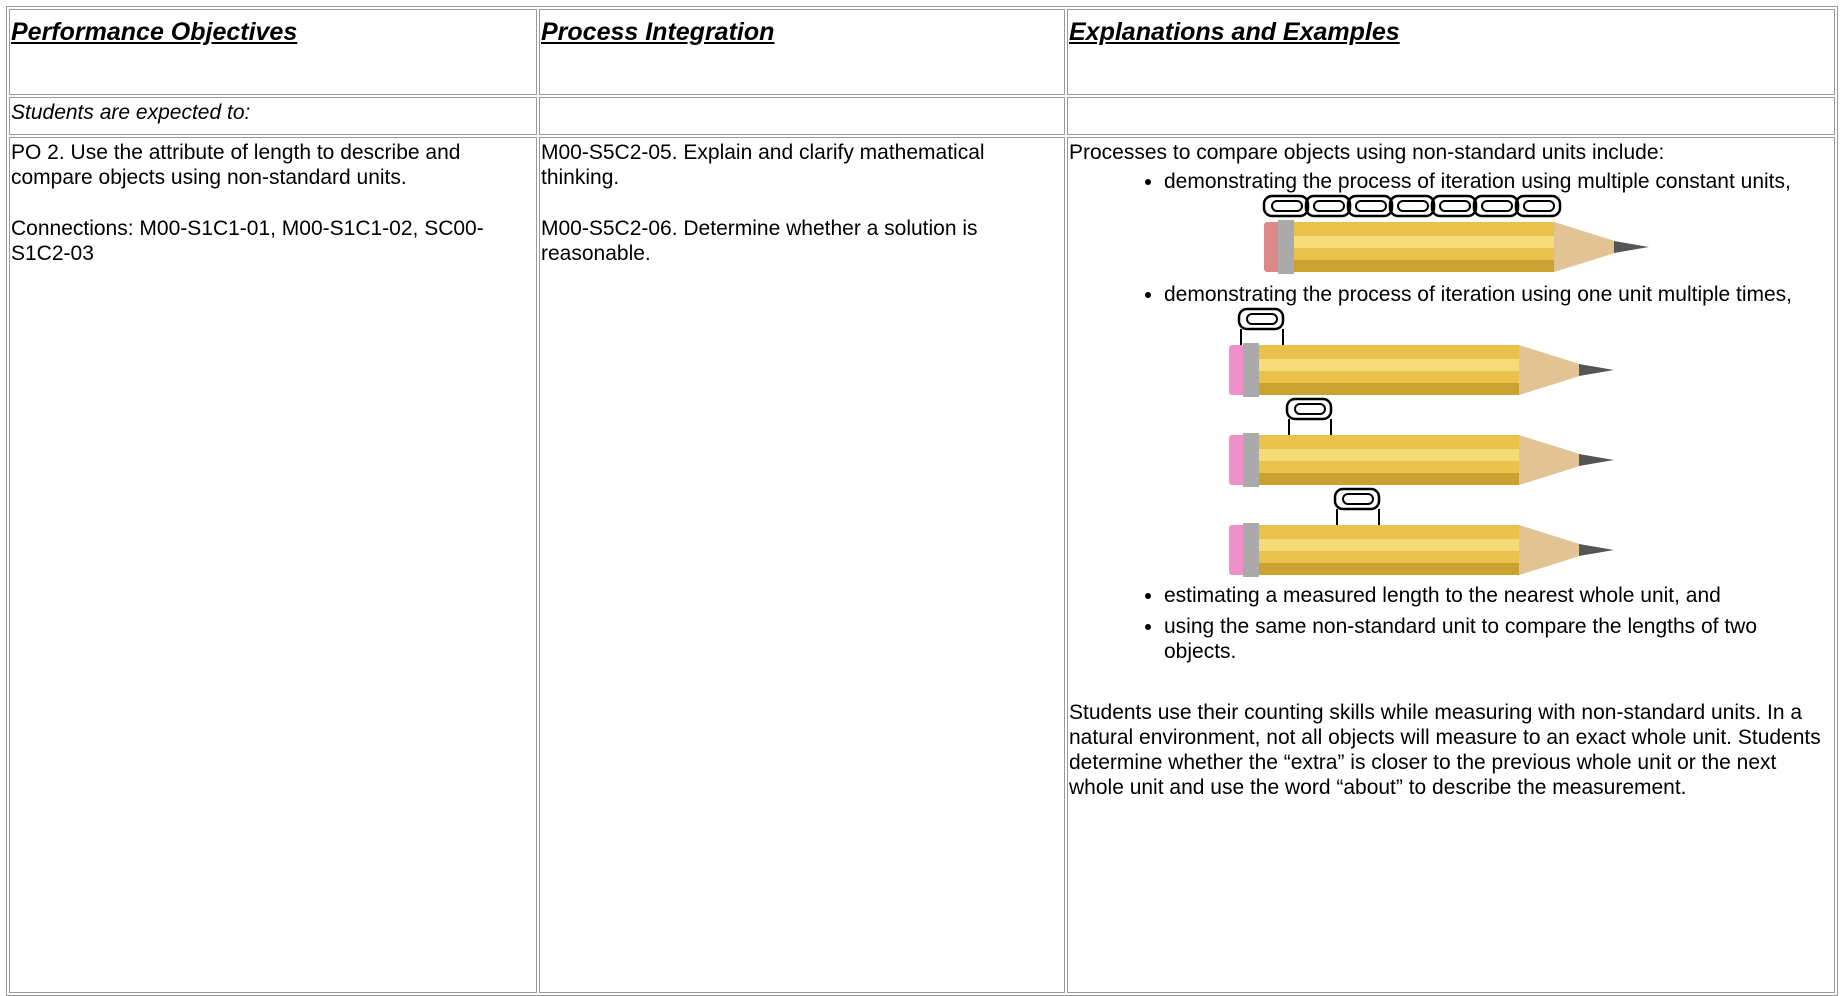 This screenshot has width=1840, height=996. Describe the element at coordinates (273, 52) in the screenshot. I see `column-header: Performance Objectives` at that location.